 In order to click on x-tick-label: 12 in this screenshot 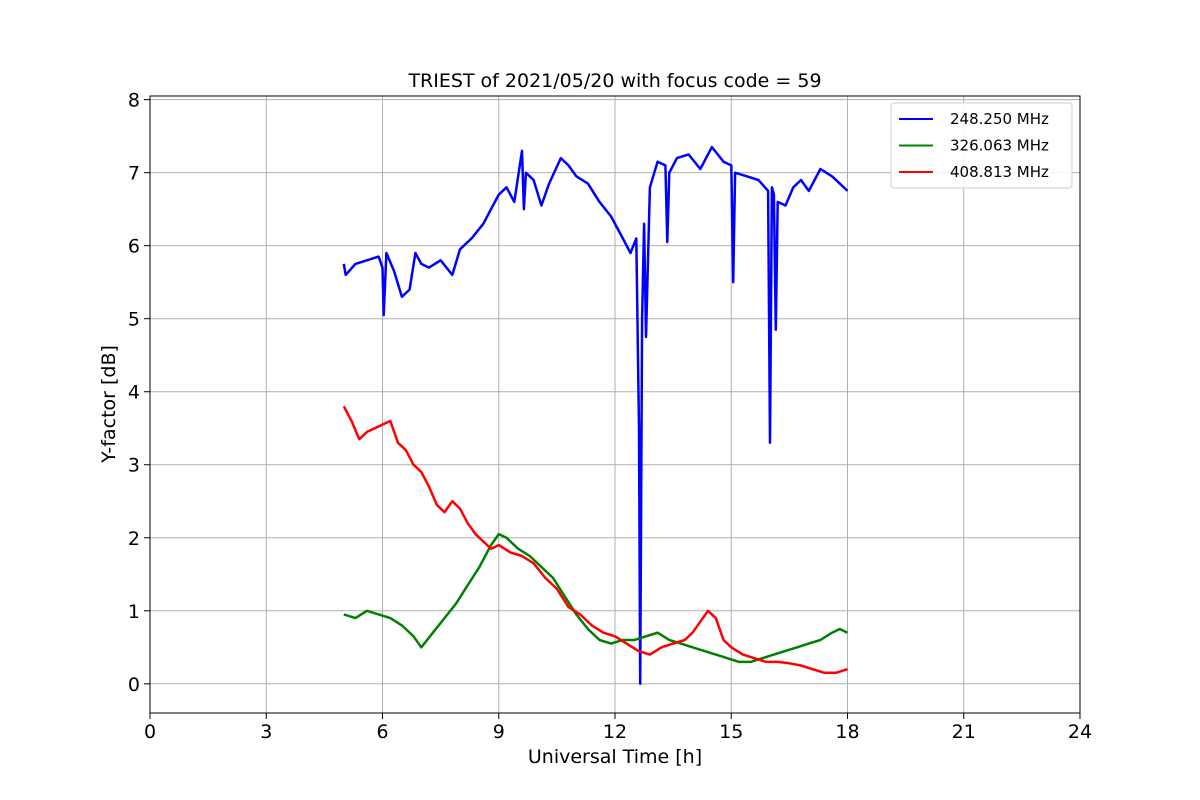, I will do `click(615, 732)`.